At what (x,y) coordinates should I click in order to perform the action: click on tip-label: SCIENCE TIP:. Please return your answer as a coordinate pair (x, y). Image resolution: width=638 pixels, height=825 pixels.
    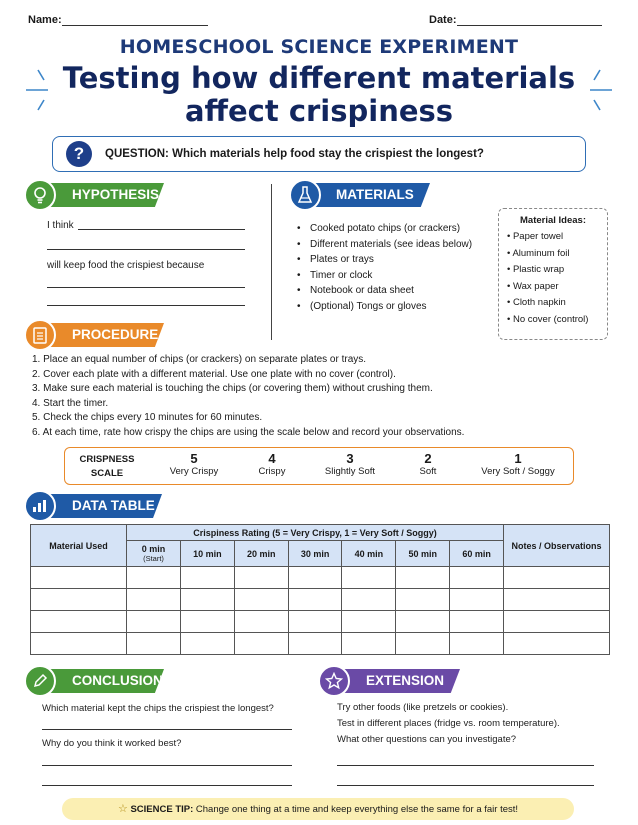
    Looking at the image, I should click on (162, 809).